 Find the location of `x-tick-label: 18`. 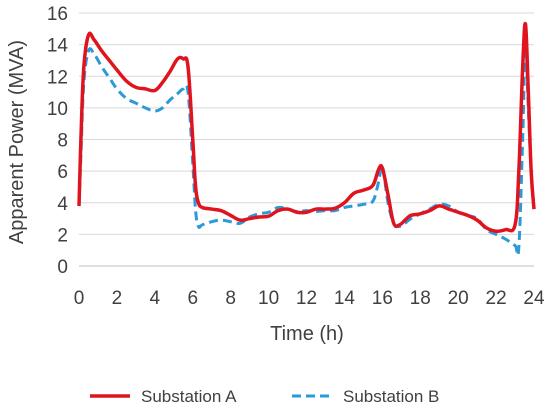

x-tick-label: 18 is located at coordinates (420, 298).